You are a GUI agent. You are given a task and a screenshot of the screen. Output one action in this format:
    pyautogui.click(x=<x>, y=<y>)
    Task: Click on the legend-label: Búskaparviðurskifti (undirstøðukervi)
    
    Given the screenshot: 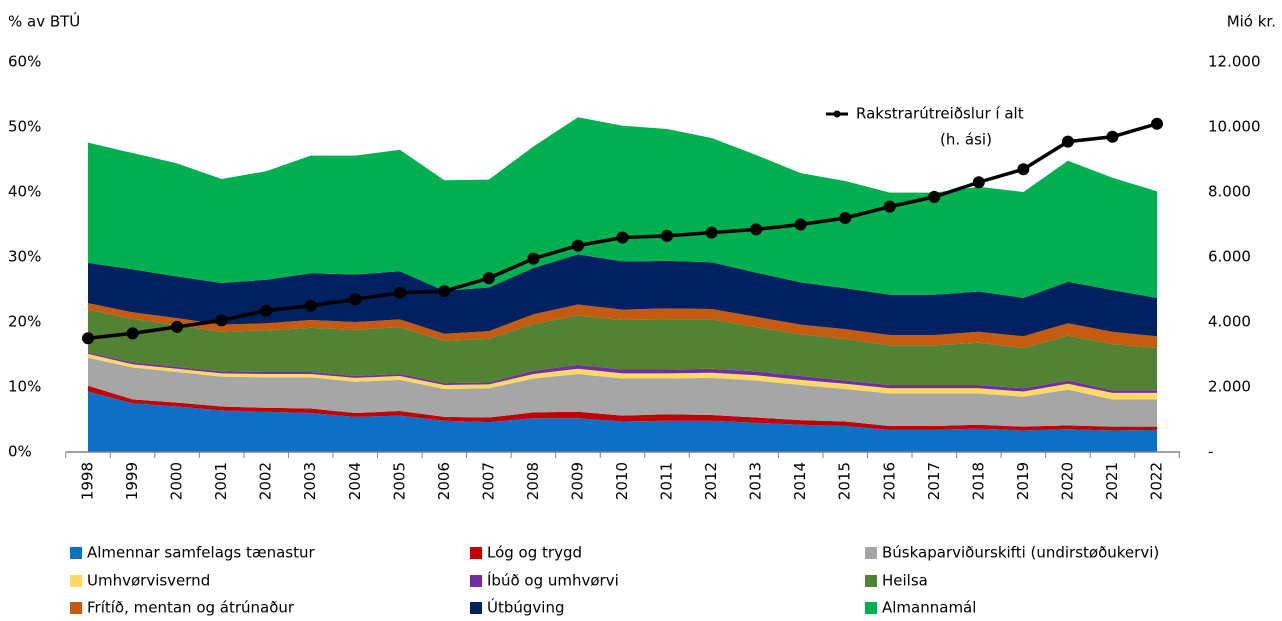 What is the action you would take?
    pyautogui.click(x=1020, y=553)
    